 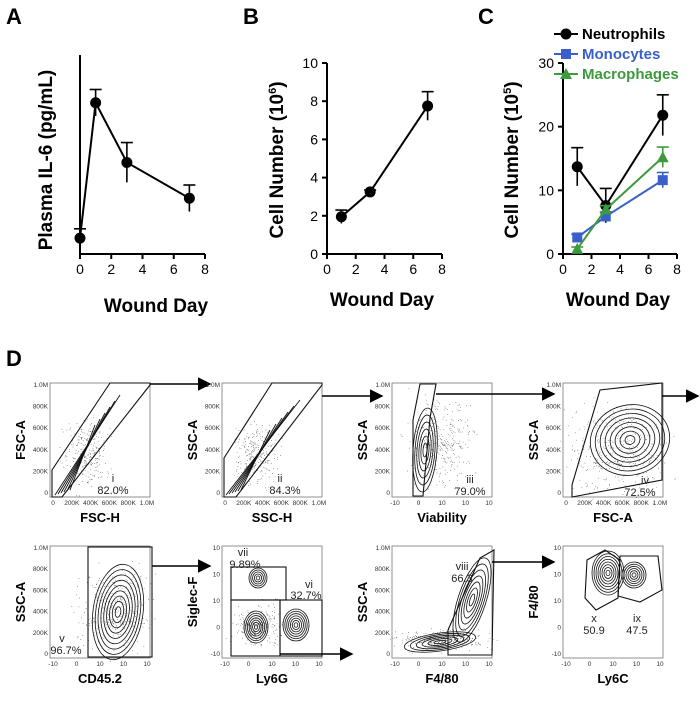 What do you see at coordinates (554, 428) in the screenshot?
I see `flow-ytick-label: 600K` at bounding box center [554, 428].